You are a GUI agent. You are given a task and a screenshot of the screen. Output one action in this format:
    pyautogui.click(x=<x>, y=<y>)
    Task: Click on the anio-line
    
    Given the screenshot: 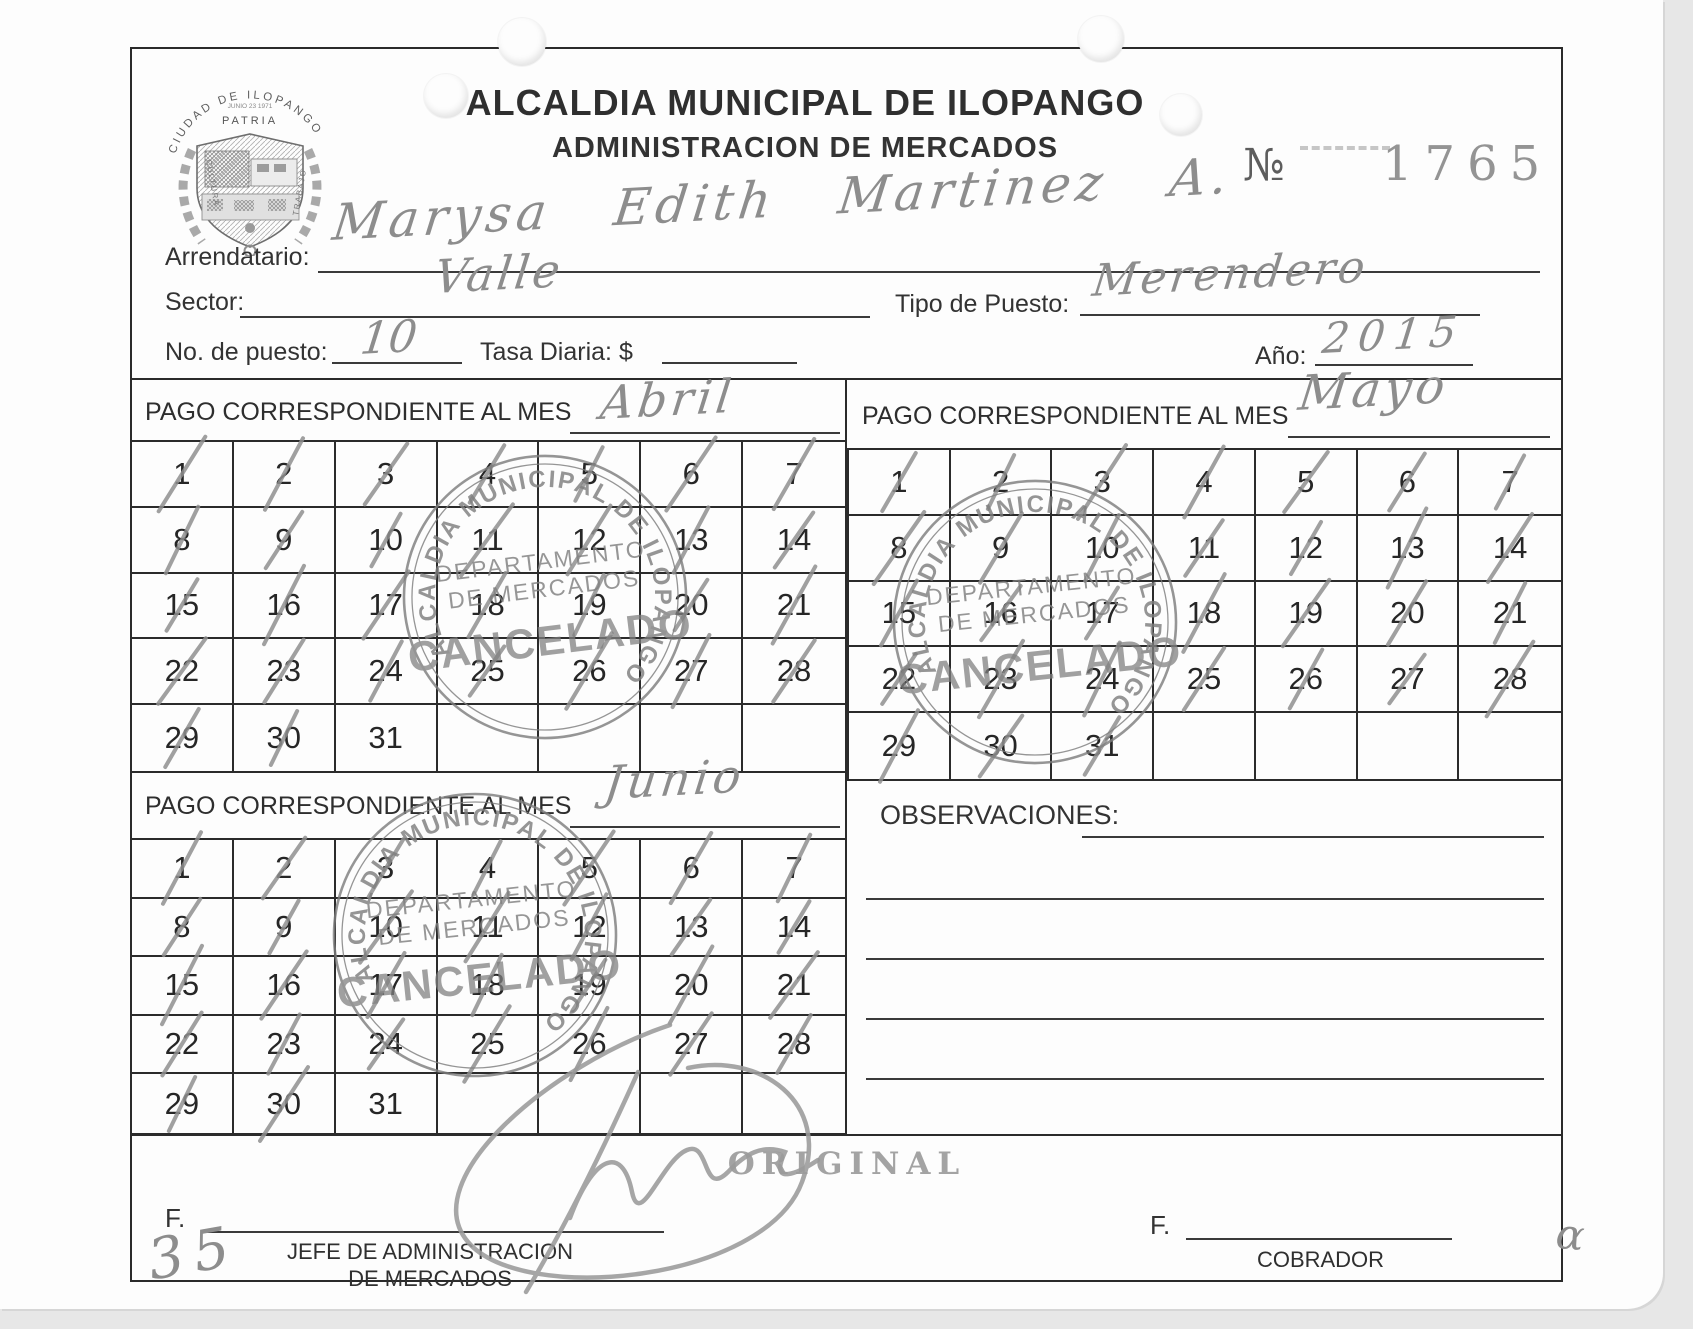 What is the action you would take?
    pyautogui.click(x=1394, y=365)
    